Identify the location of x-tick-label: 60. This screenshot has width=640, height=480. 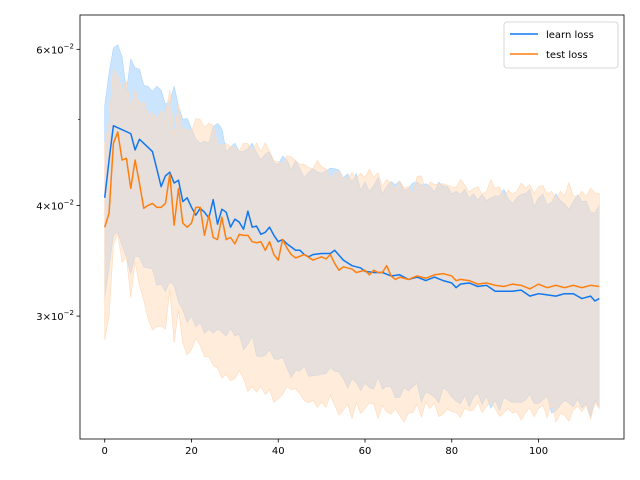
(365, 451).